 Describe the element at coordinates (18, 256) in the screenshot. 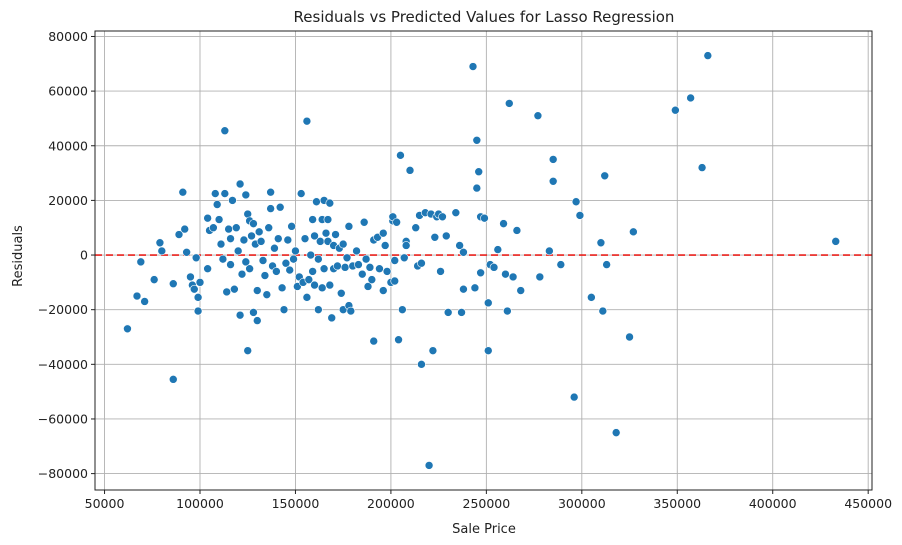

I see `y-axis-label: Residuals` at that location.